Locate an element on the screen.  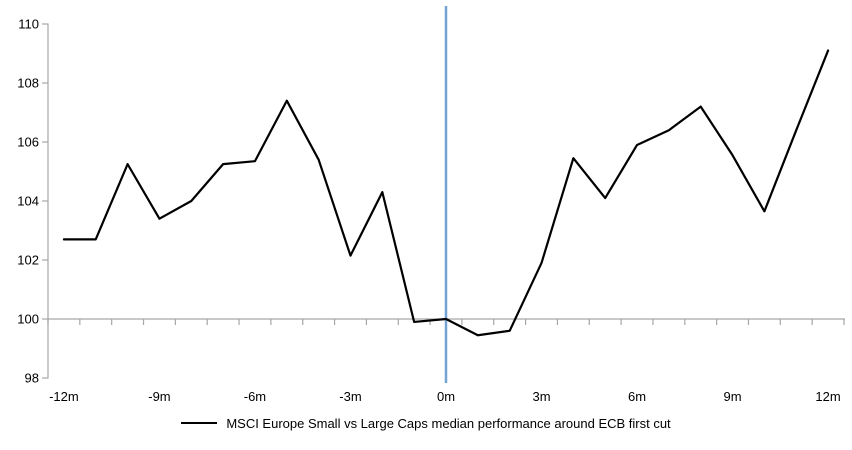
y-axis-label: 110 is located at coordinates (28, 24).